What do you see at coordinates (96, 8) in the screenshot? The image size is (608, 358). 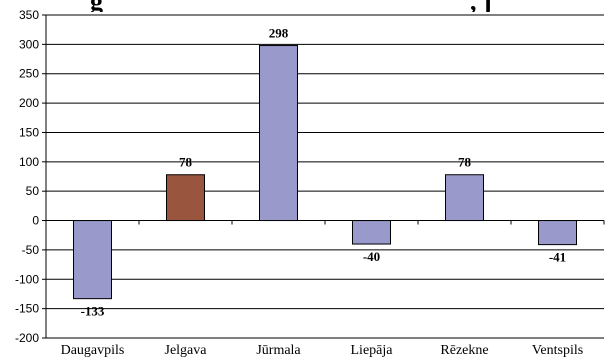 I see `chart-title-fragment: g` at bounding box center [96, 8].